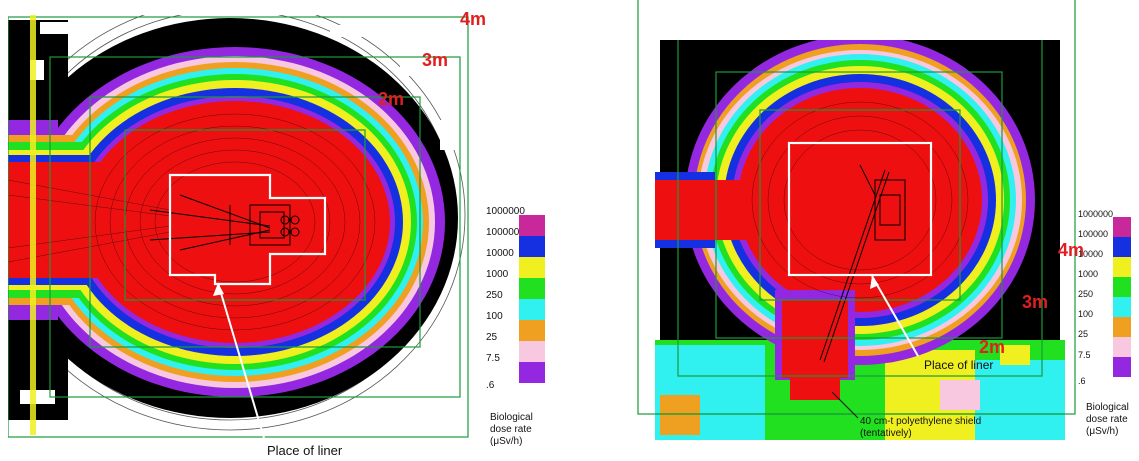 This screenshot has width=1139, height=461. What do you see at coordinates (500, 253) in the screenshot?
I see `left-legend-tick-2: 10000` at bounding box center [500, 253].